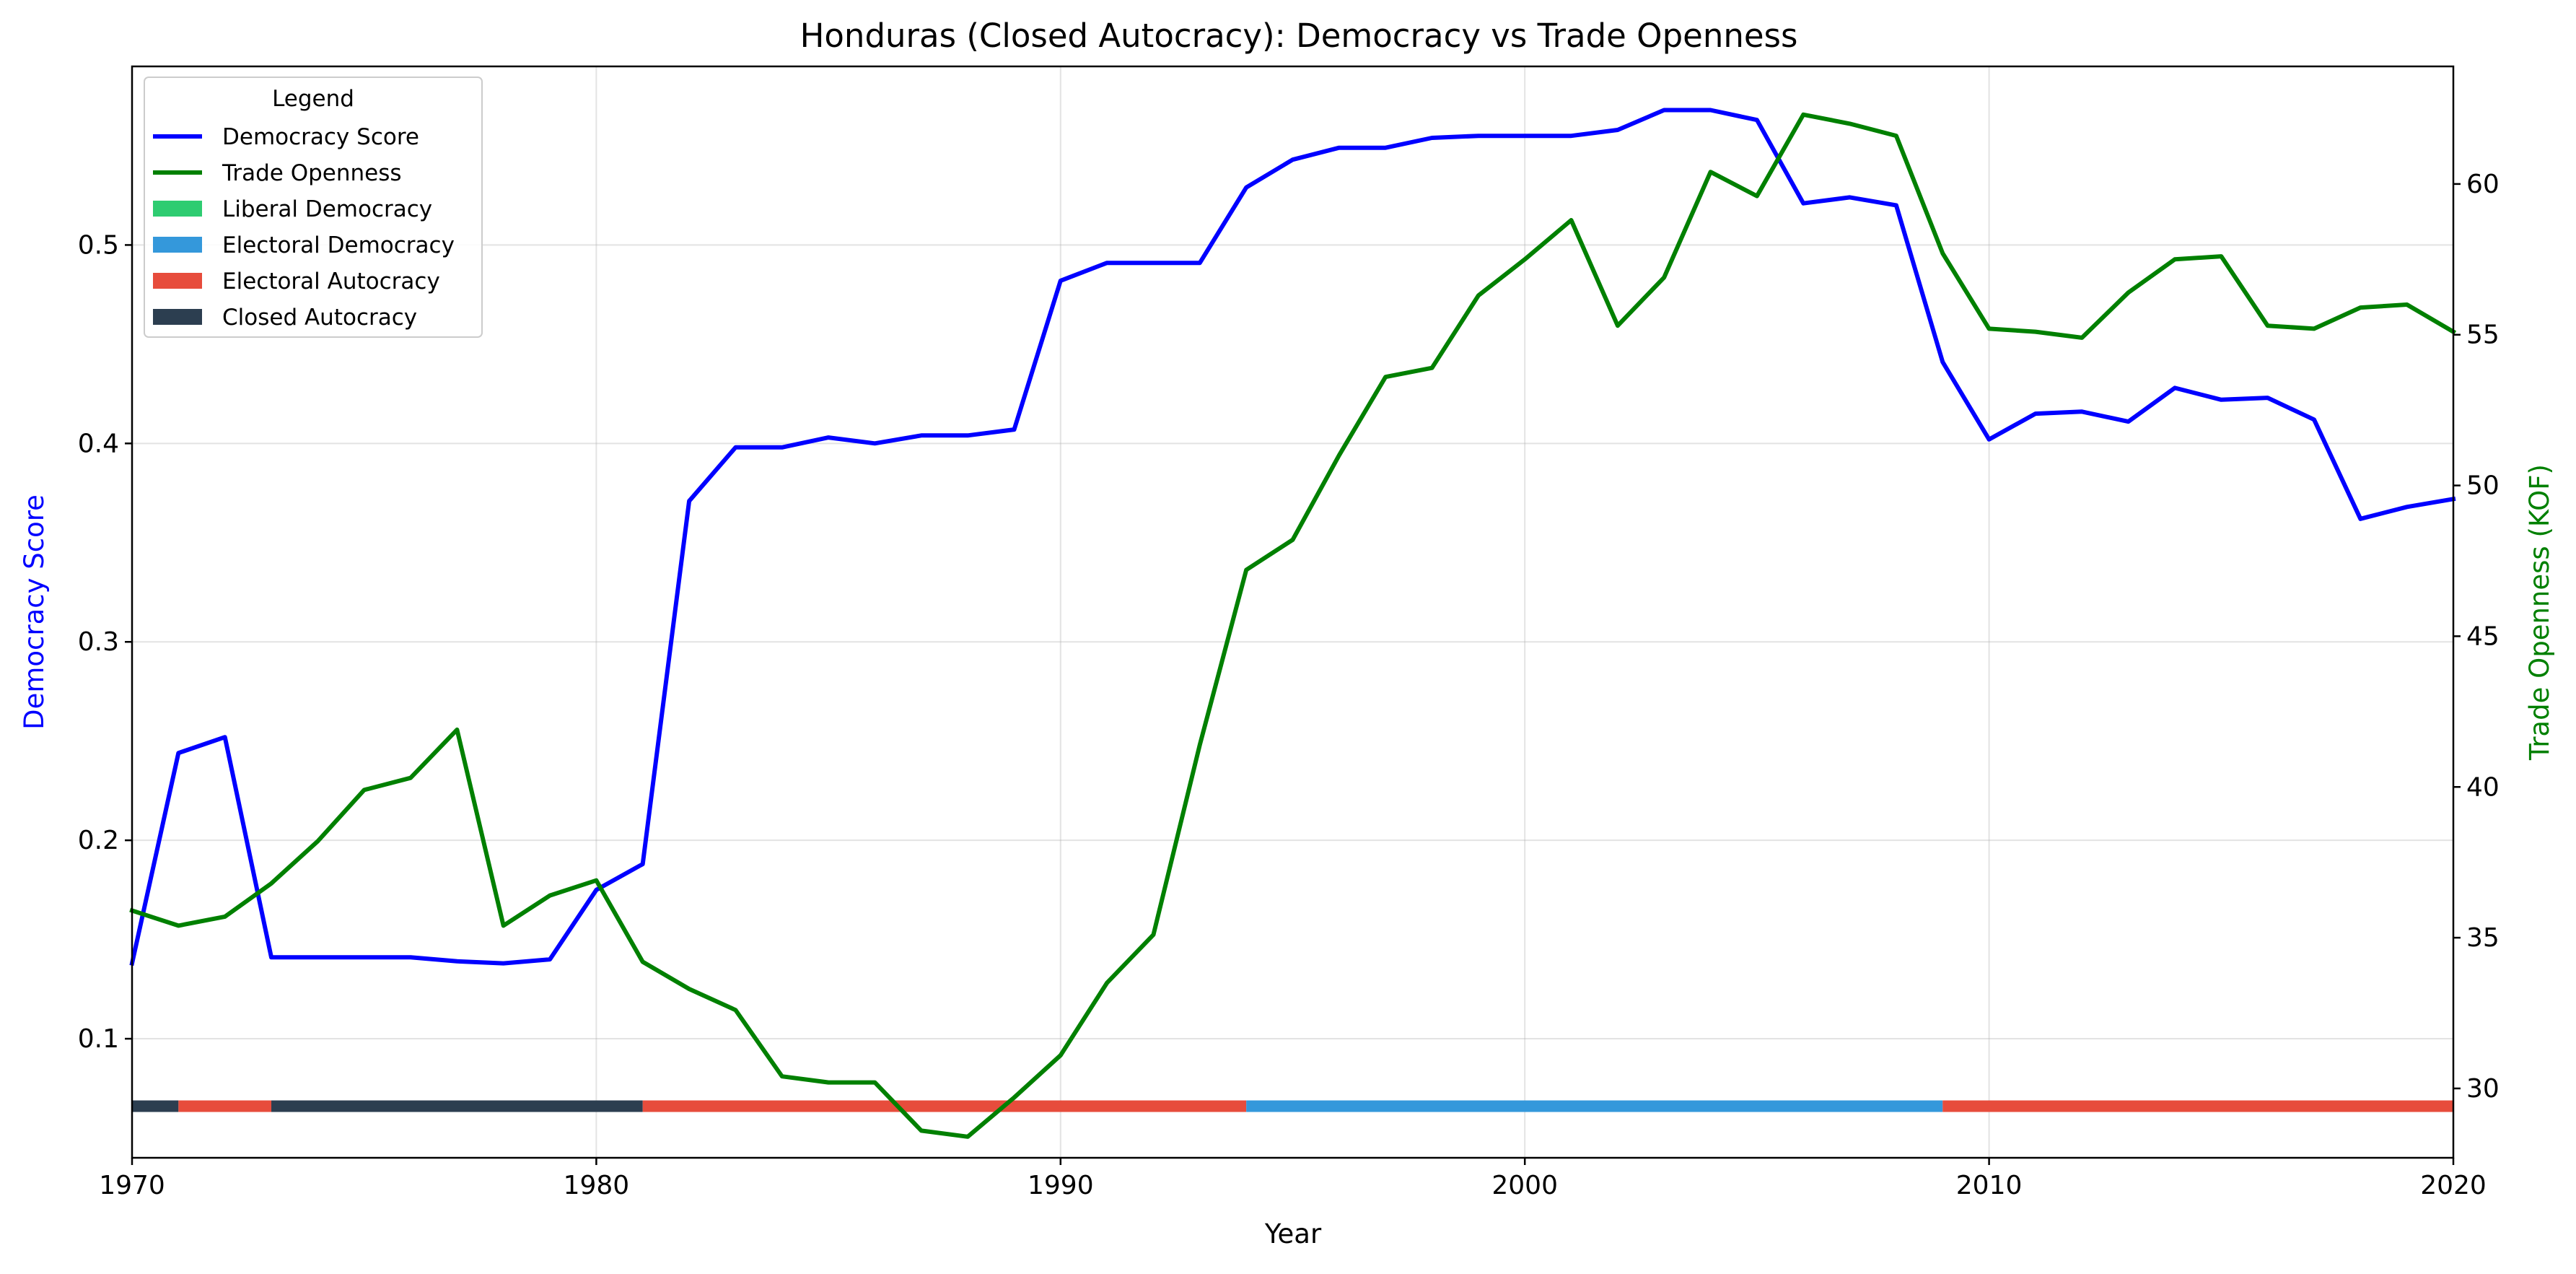 The height and width of the screenshot is (1274, 2576). What do you see at coordinates (2483, 938) in the screenshot?
I see `y-right-tick-label: 35` at bounding box center [2483, 938].